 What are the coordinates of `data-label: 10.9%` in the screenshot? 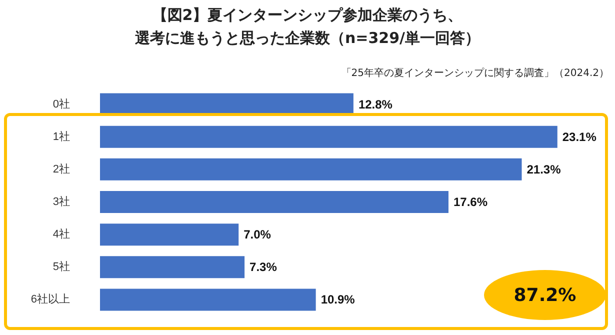 It's located at (338, 299).